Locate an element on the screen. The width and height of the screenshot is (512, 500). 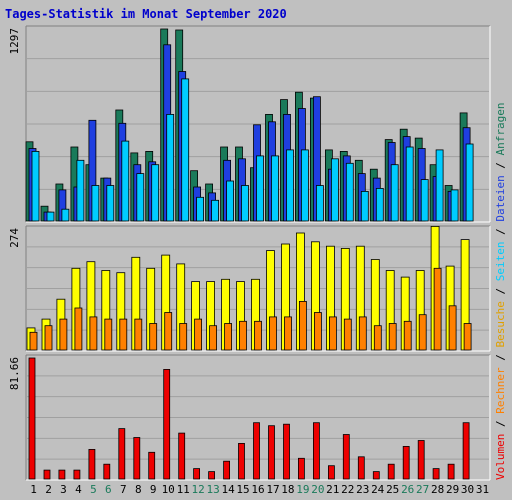
y-max-label: 274 is located at coordinates (14, 238).